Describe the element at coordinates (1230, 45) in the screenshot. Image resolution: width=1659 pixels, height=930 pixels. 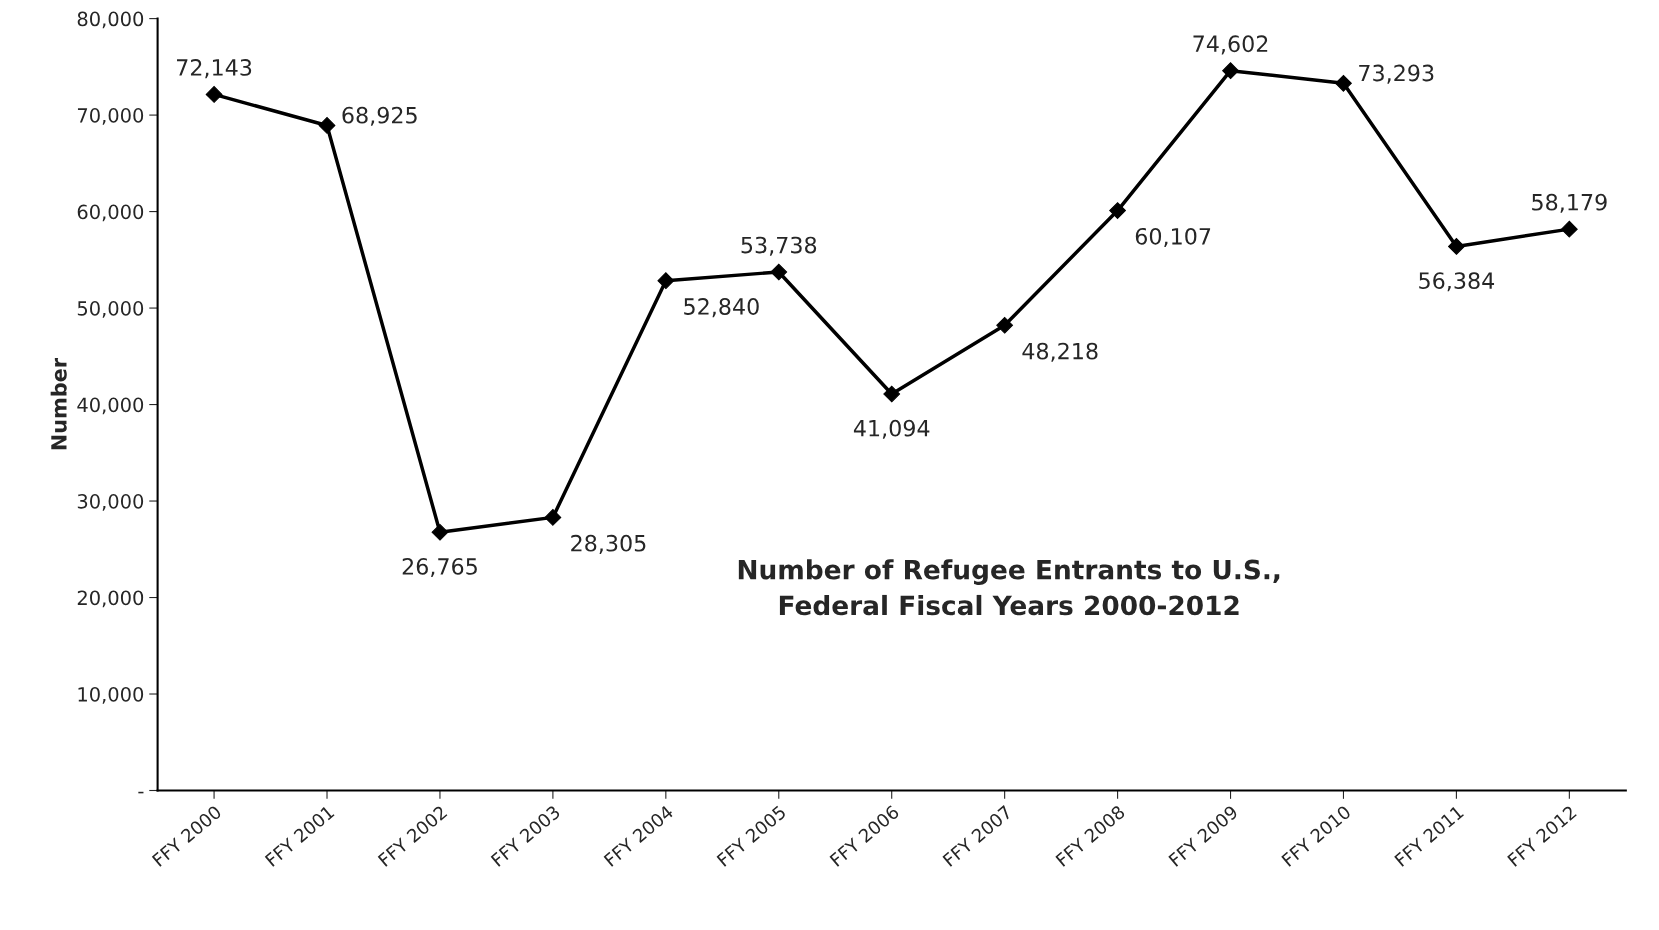
I see `data-label: 74,602` at that location.